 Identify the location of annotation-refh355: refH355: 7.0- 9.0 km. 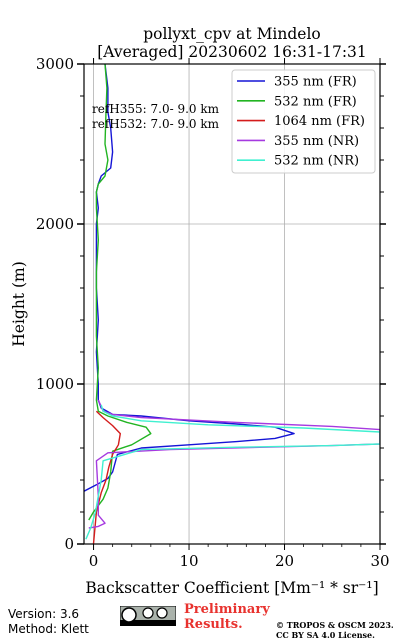
(156, 109).